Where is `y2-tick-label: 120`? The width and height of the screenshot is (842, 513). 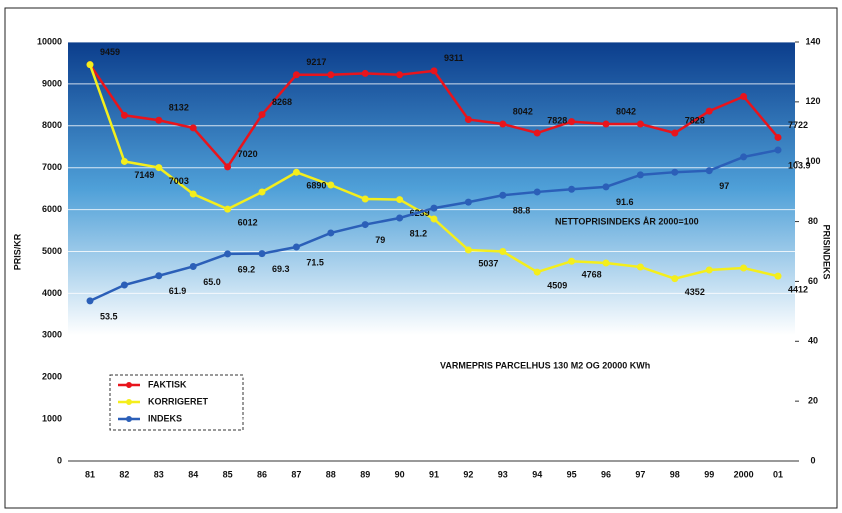 y2-tick-label: 120 is located at coordinates (812, 101).